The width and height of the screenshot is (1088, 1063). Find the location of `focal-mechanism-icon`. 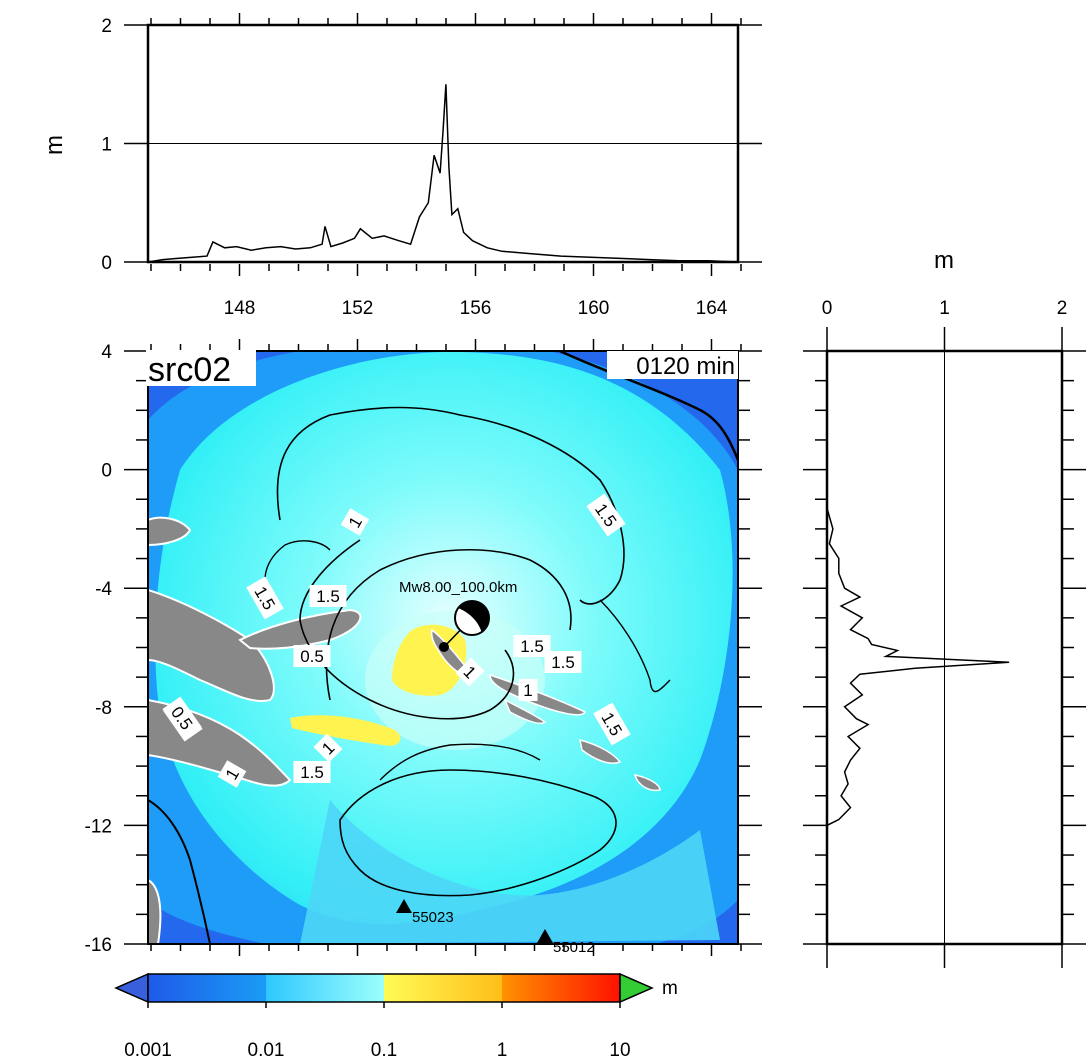

focal-mechanism-icon is located at coordinates (472, 618).